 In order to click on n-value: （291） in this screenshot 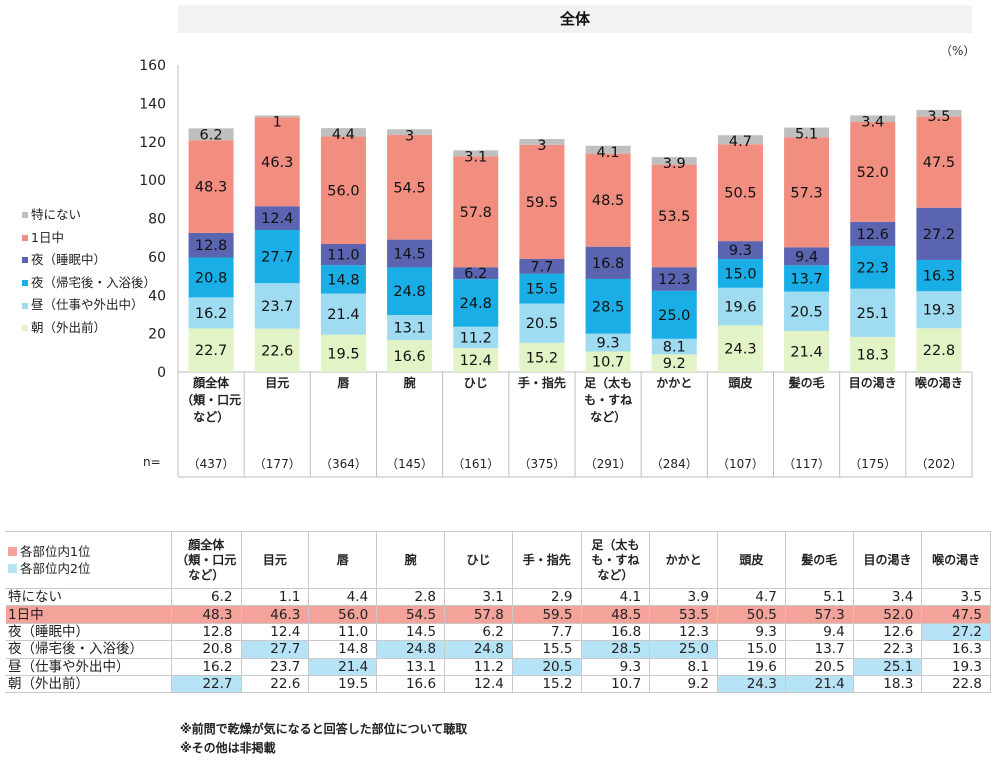, I will do `click(608, 464)`.